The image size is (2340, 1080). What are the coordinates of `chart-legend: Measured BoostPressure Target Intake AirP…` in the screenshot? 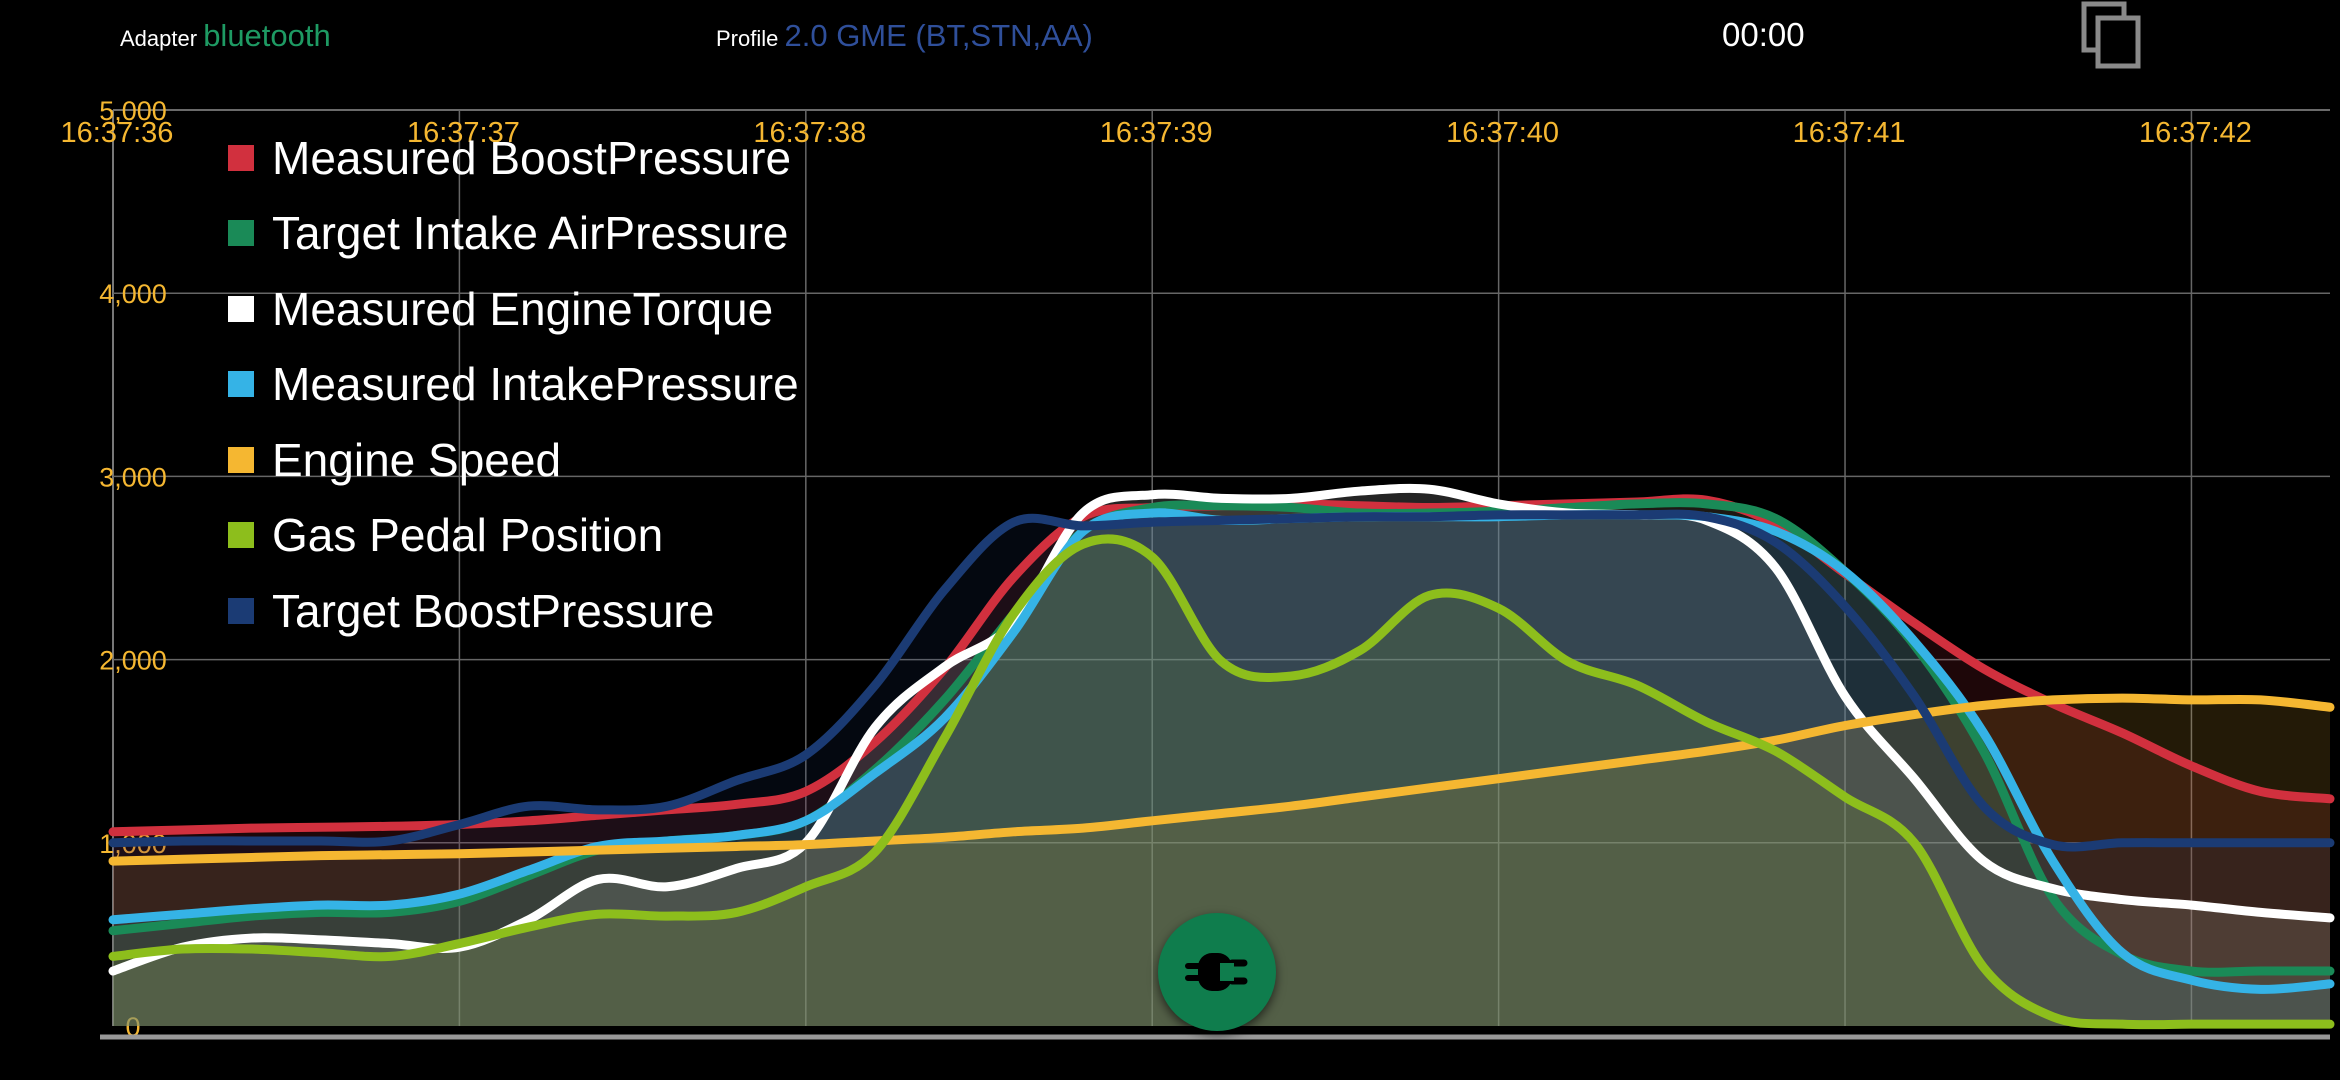 It's located at (513, 384).